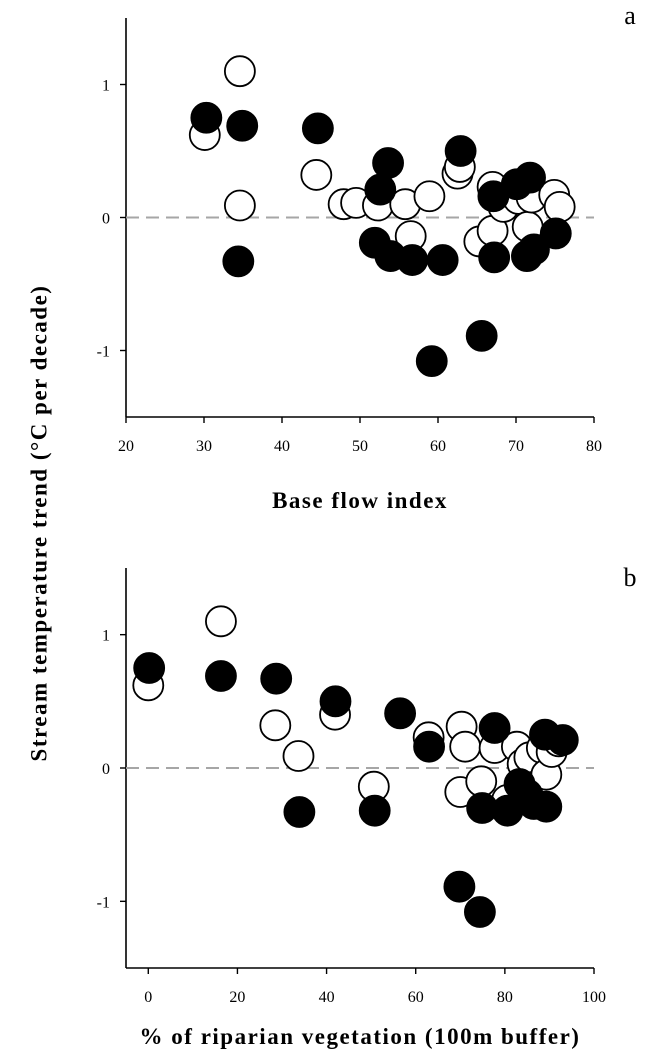 The width and height of the screenshot is (667, 1064). Describe the element at coordinates (516, 446) in the screenshot. I see `x-tick-label: 70` at that location.